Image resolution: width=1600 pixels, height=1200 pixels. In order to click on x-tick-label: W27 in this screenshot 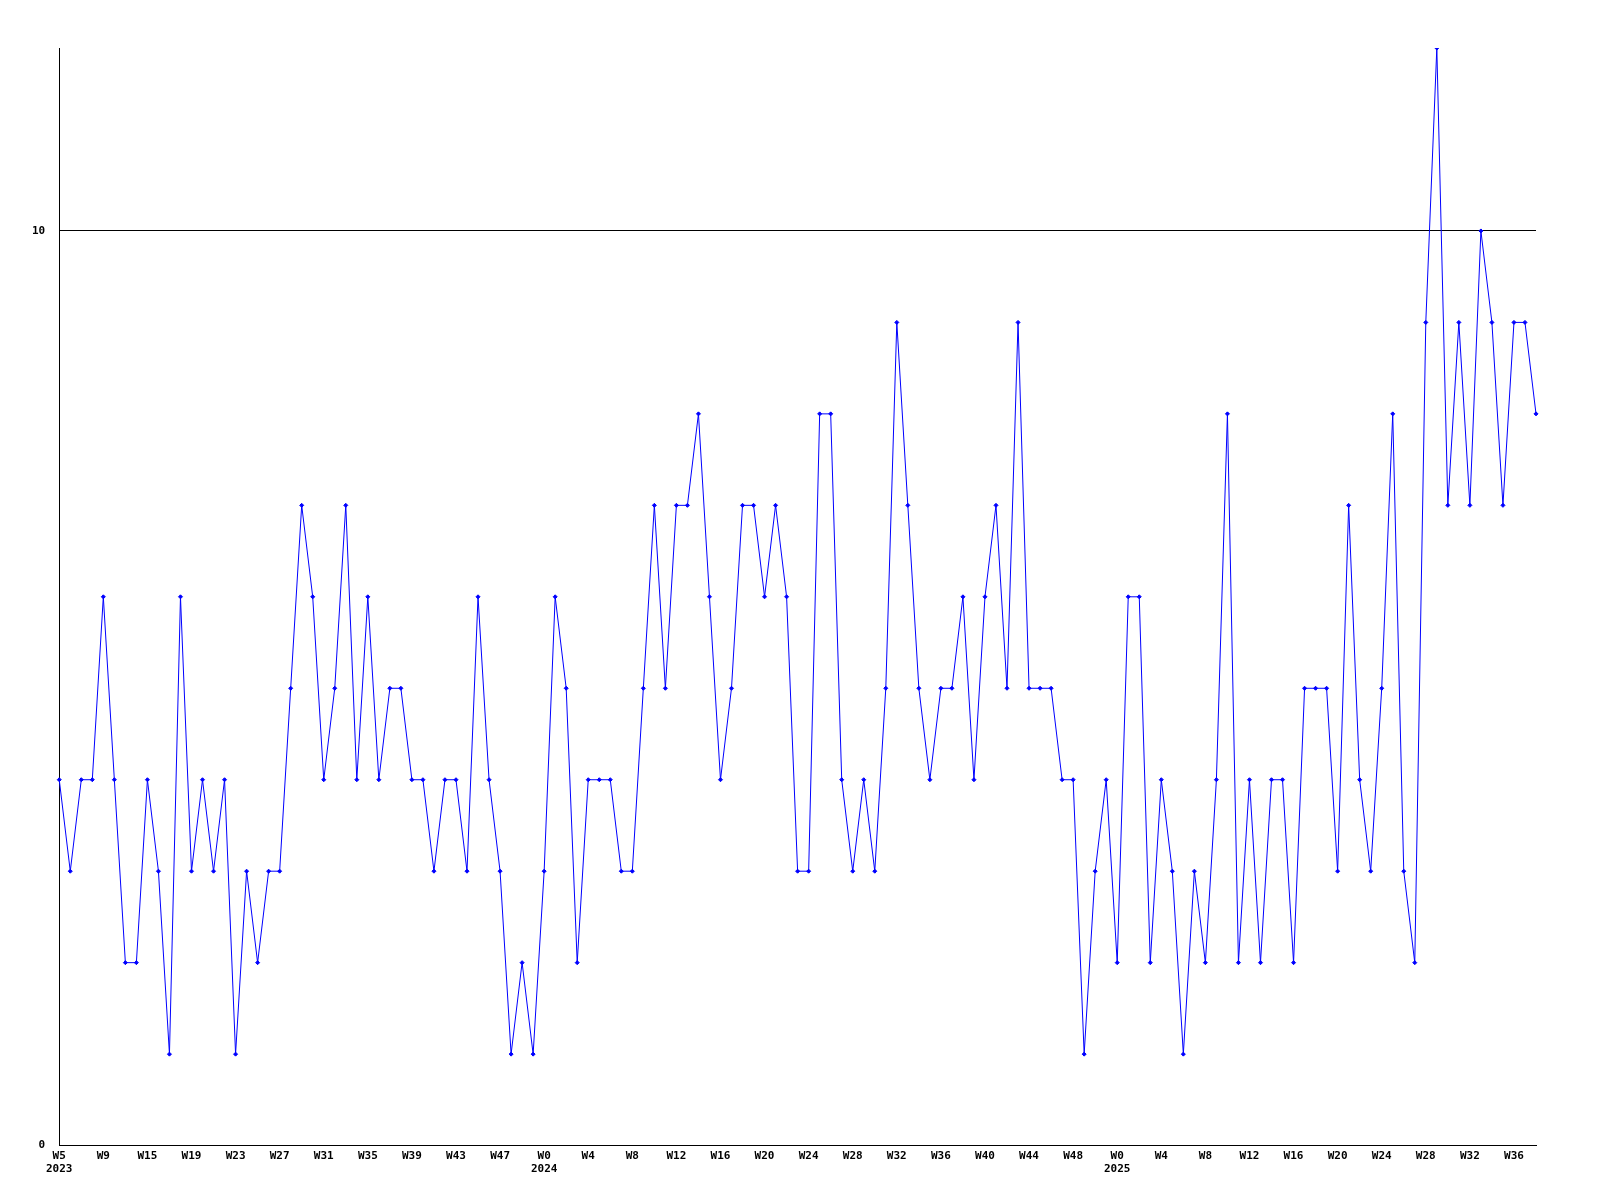, I will do `click(279, 1156)`.